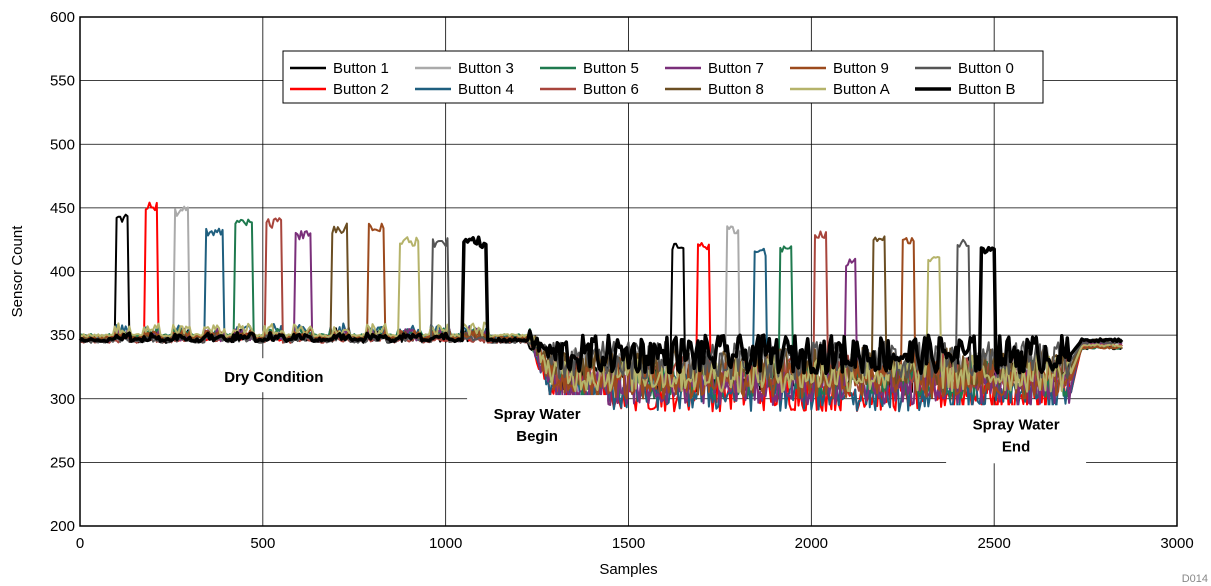 Image resolution: width=1211 pixels, height=586 pixels. Describe the element at coordinates (861, 89) in the screenshot. I see `legend-label: Button A` at that location.